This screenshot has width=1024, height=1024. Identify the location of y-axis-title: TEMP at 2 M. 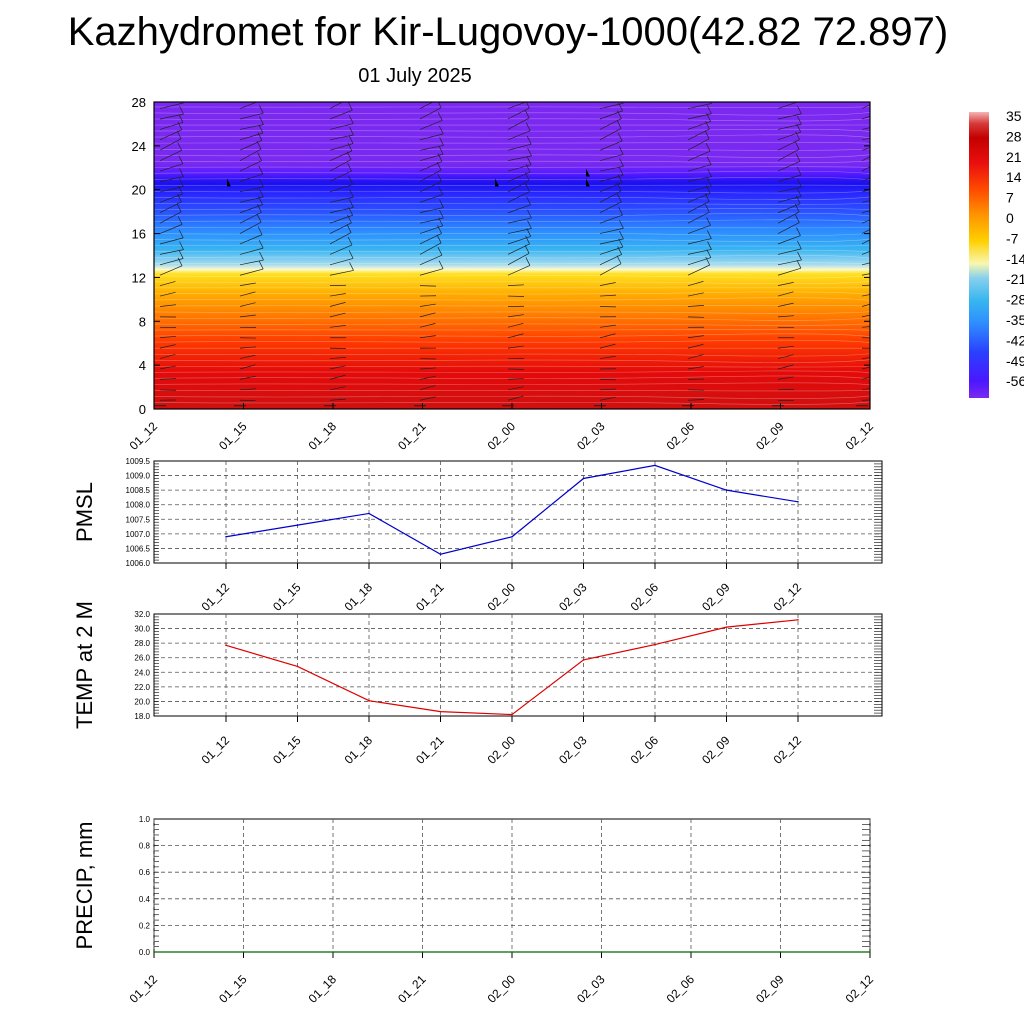
(84, 665).